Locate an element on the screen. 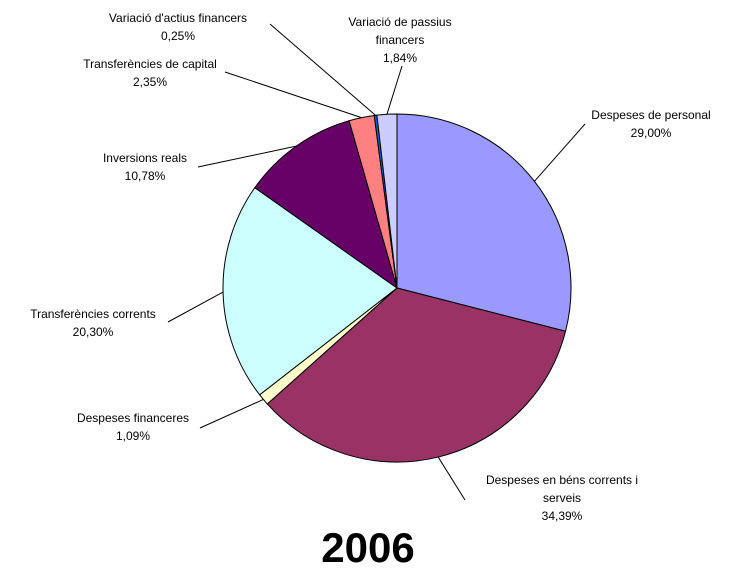 This screenshot has height=582, width=736. slice-label: Variació de passius financers 1,84% is located at coordinates (400, 40).